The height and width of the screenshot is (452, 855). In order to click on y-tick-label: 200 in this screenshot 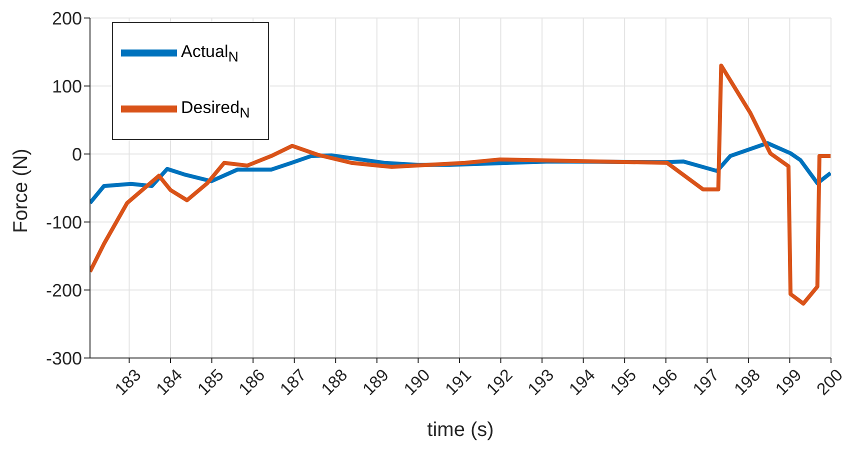, I will do `click(67, 18)`.